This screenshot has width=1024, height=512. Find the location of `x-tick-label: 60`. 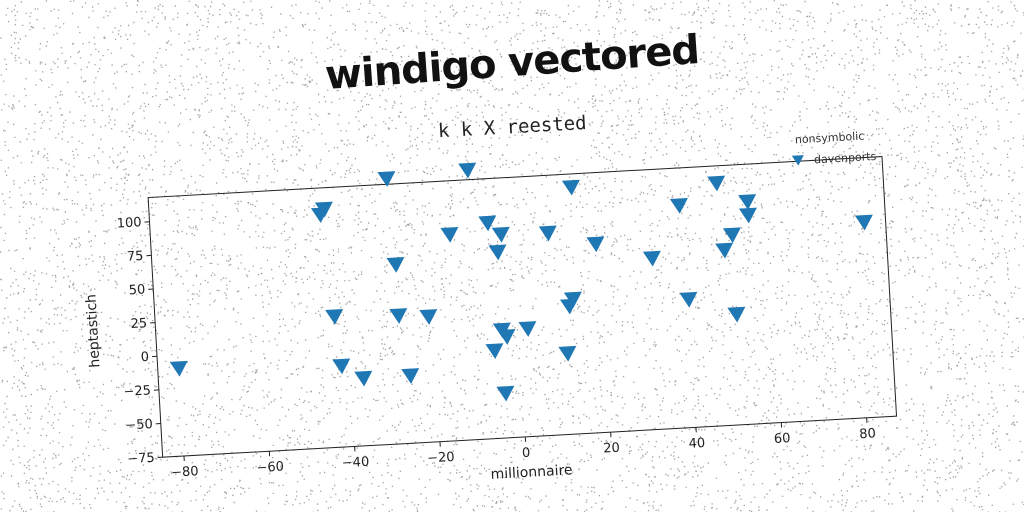

x-tick-label: 60 is located at coordinates (782, 439).